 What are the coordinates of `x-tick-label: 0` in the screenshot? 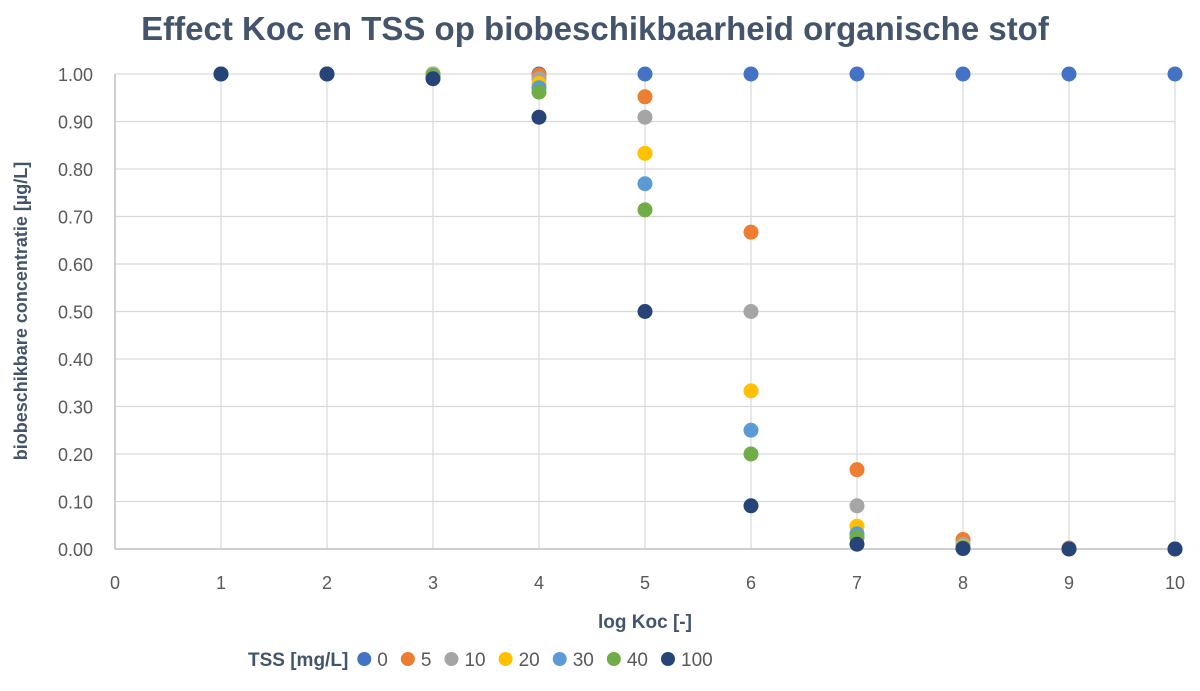 It's located at (115, 583).